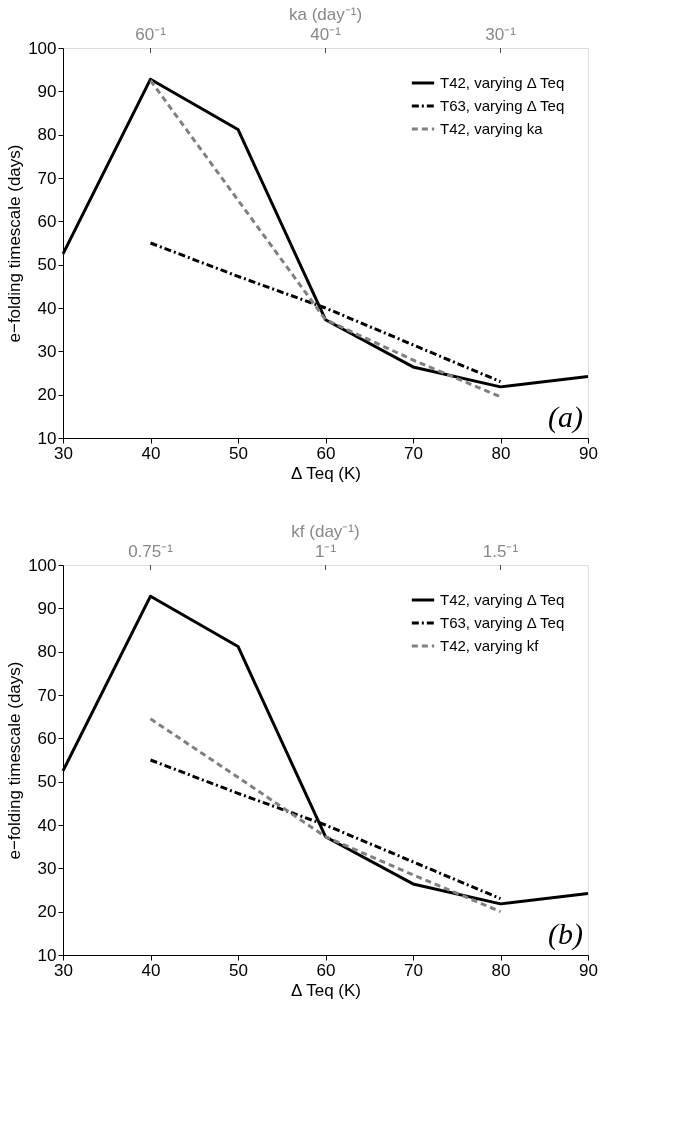  What do you see at coordinates (325, 14) in the screenshot?
I see `x2-axis-title: ka (day⁻¹)` at bounding box center [325, 14].